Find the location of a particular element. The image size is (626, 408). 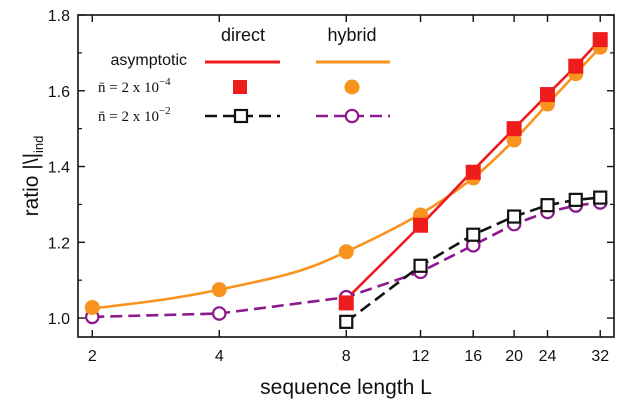

x-tick-label: 32 is located at coordinates (600, 356).